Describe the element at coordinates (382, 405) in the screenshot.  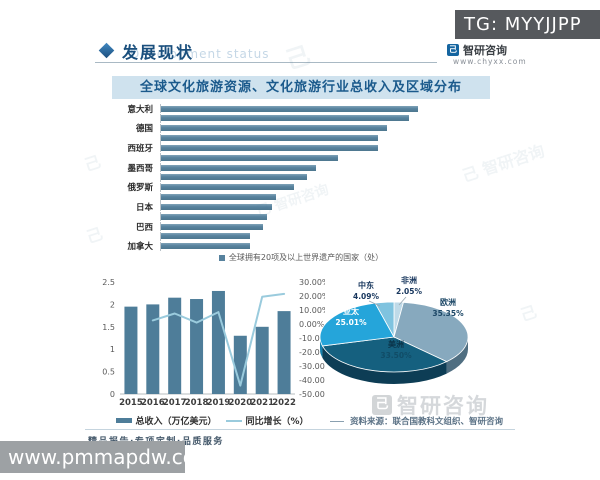
I see `watermark-logo-icon: 己` at that location.